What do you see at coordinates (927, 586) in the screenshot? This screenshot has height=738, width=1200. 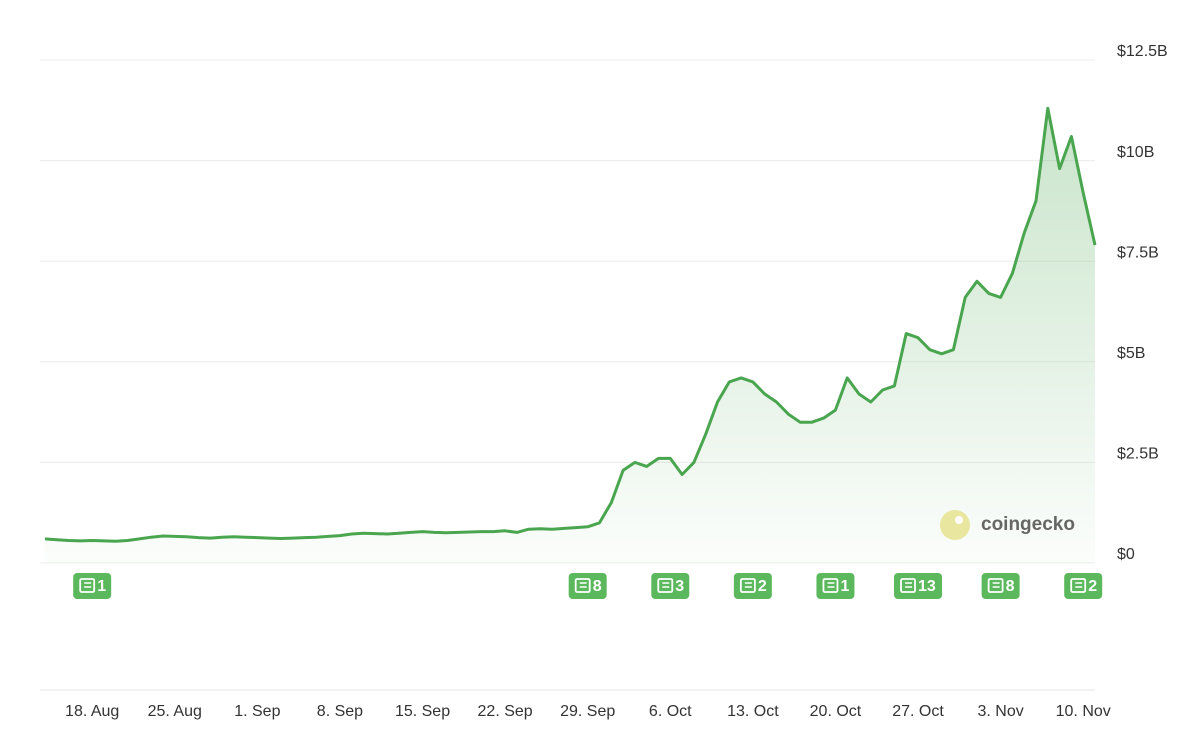 I see `badge-count: 13` at bounding box center [927, 586].